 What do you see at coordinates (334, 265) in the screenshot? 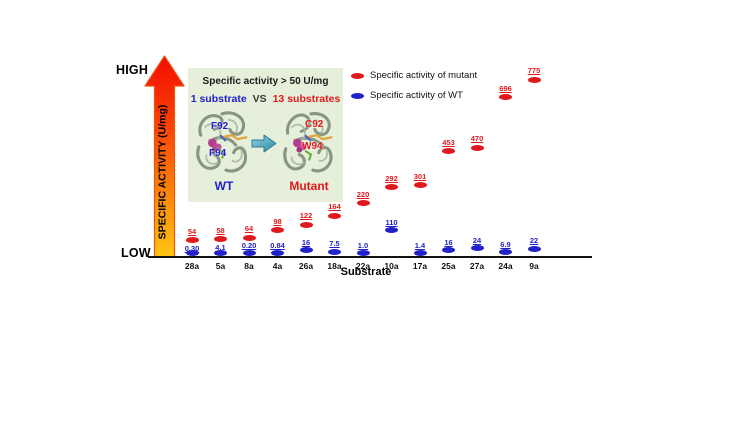
I see `substrate-tick-label: 18a` at bounding box center [334, 265].